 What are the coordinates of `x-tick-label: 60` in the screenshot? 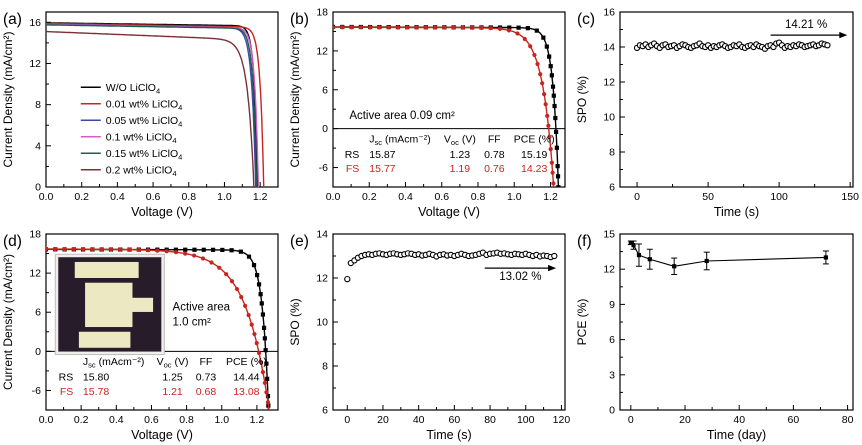 It's located at (455, 420).